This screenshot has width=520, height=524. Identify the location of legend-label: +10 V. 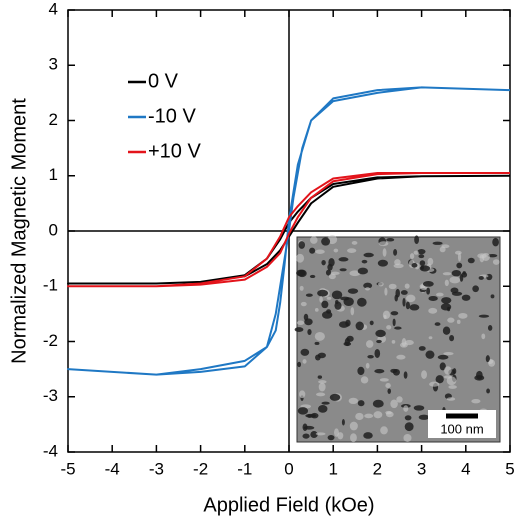
(174, 151).